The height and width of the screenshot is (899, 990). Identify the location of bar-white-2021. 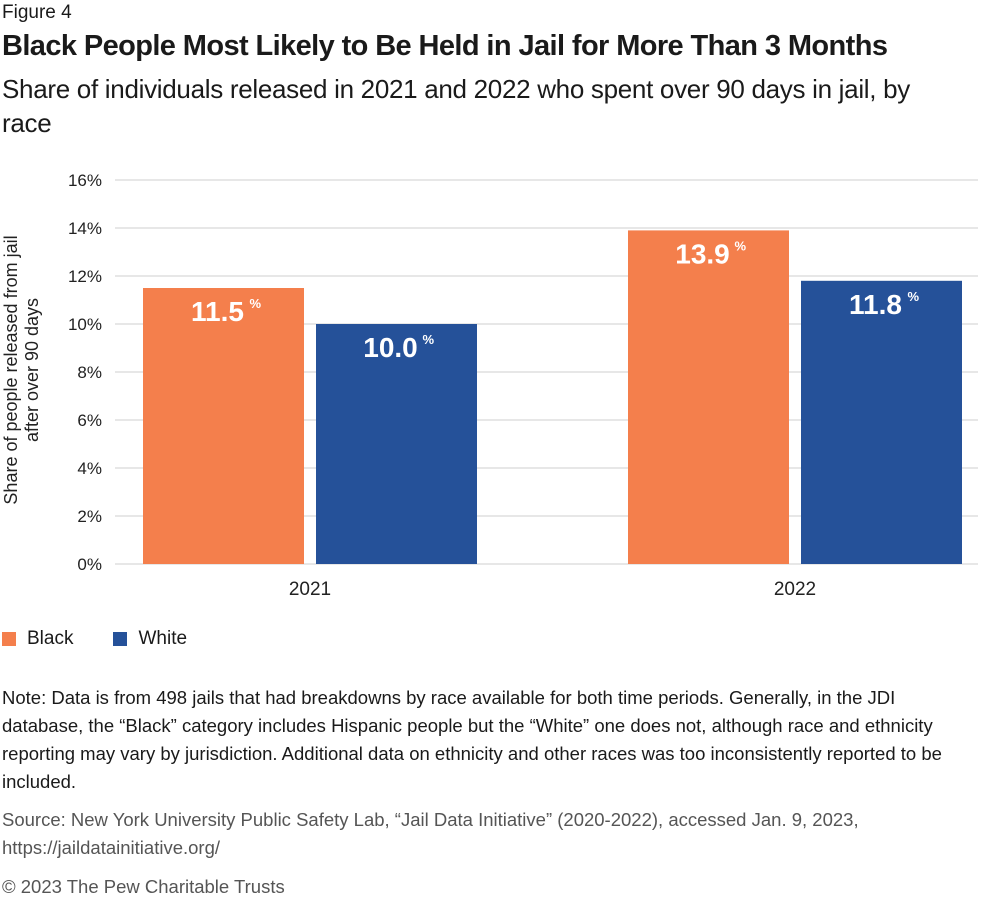
(396, 444).